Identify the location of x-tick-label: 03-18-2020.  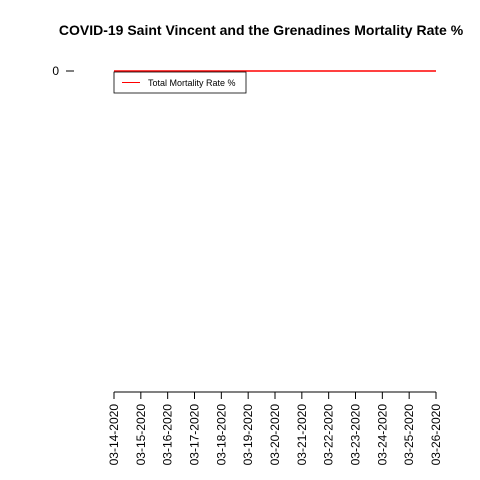
(221, 435).